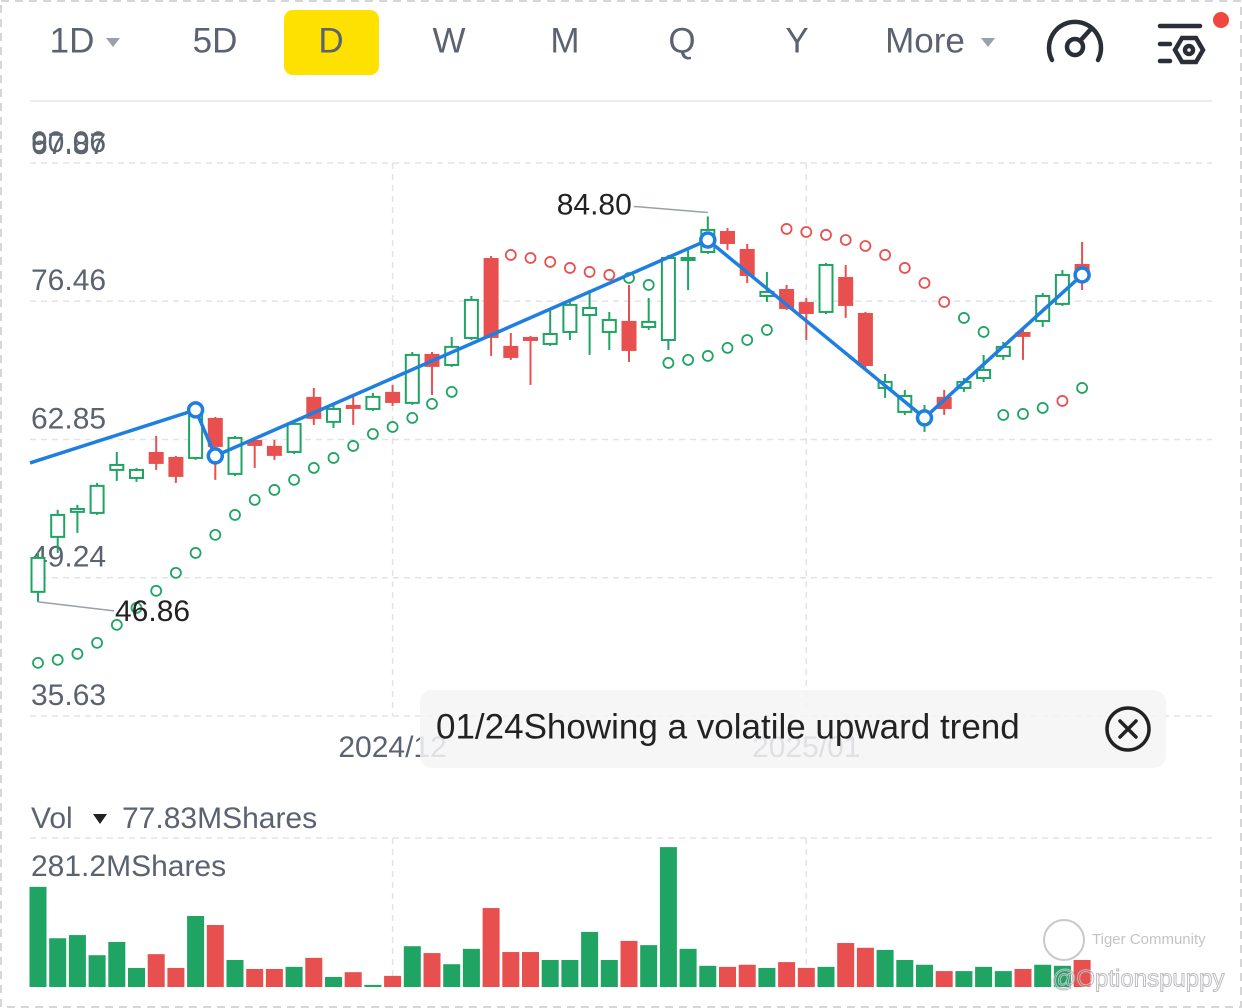  I want to click on tab: 1D, so click(72, 40).